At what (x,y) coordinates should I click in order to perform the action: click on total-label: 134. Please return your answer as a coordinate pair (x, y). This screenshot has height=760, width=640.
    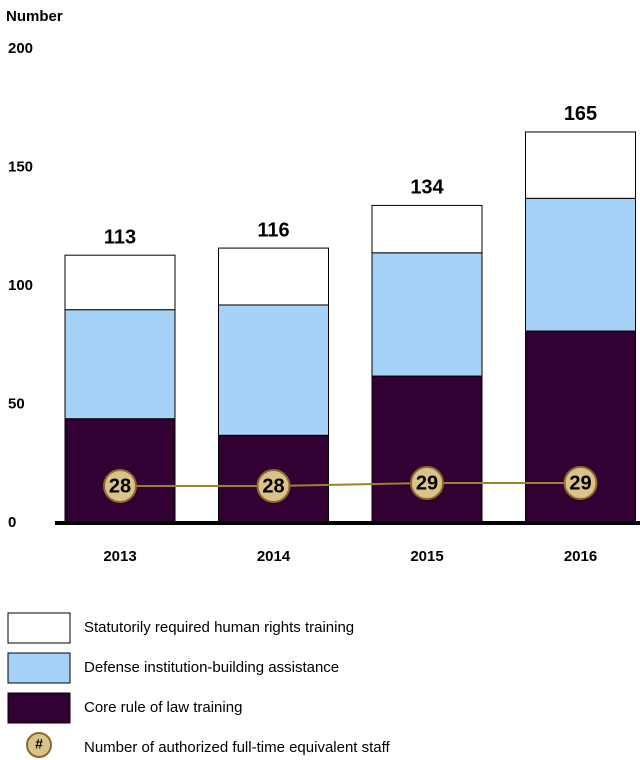
    Looking at the image, I should click on (427, 188).